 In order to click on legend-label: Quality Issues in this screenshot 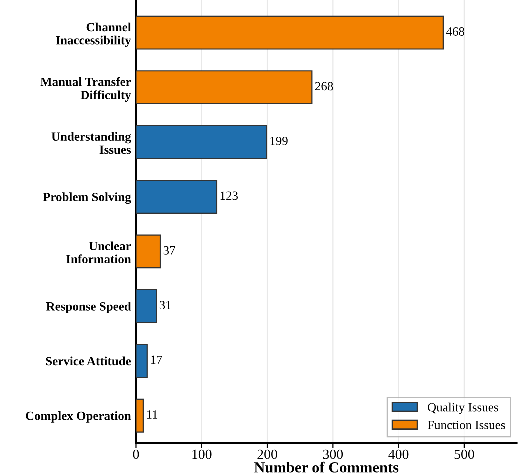, I will do `click(463, 408)`.